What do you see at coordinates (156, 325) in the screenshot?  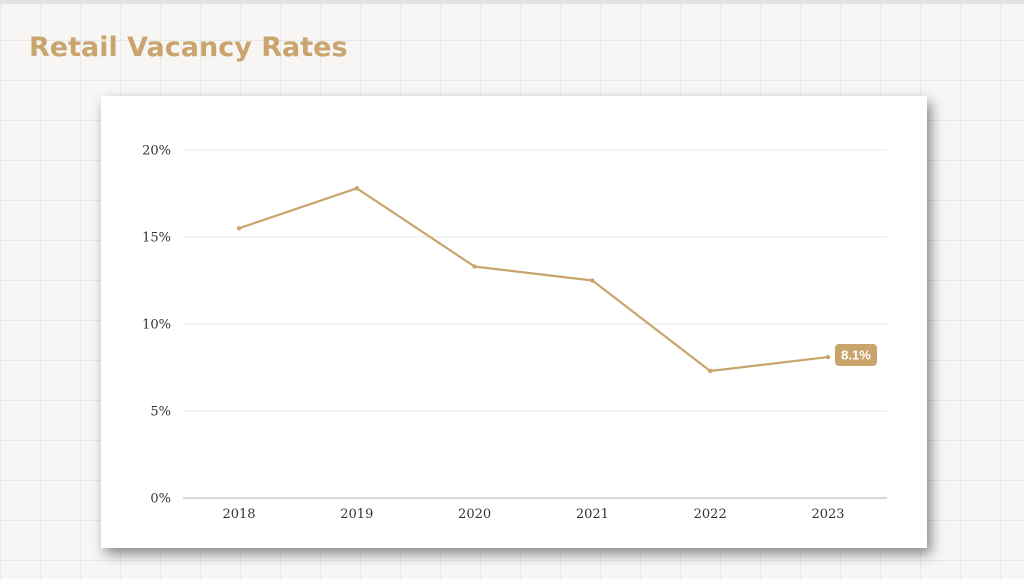 I see `y-tick-label: 10%` at bounding box center [156, 325].